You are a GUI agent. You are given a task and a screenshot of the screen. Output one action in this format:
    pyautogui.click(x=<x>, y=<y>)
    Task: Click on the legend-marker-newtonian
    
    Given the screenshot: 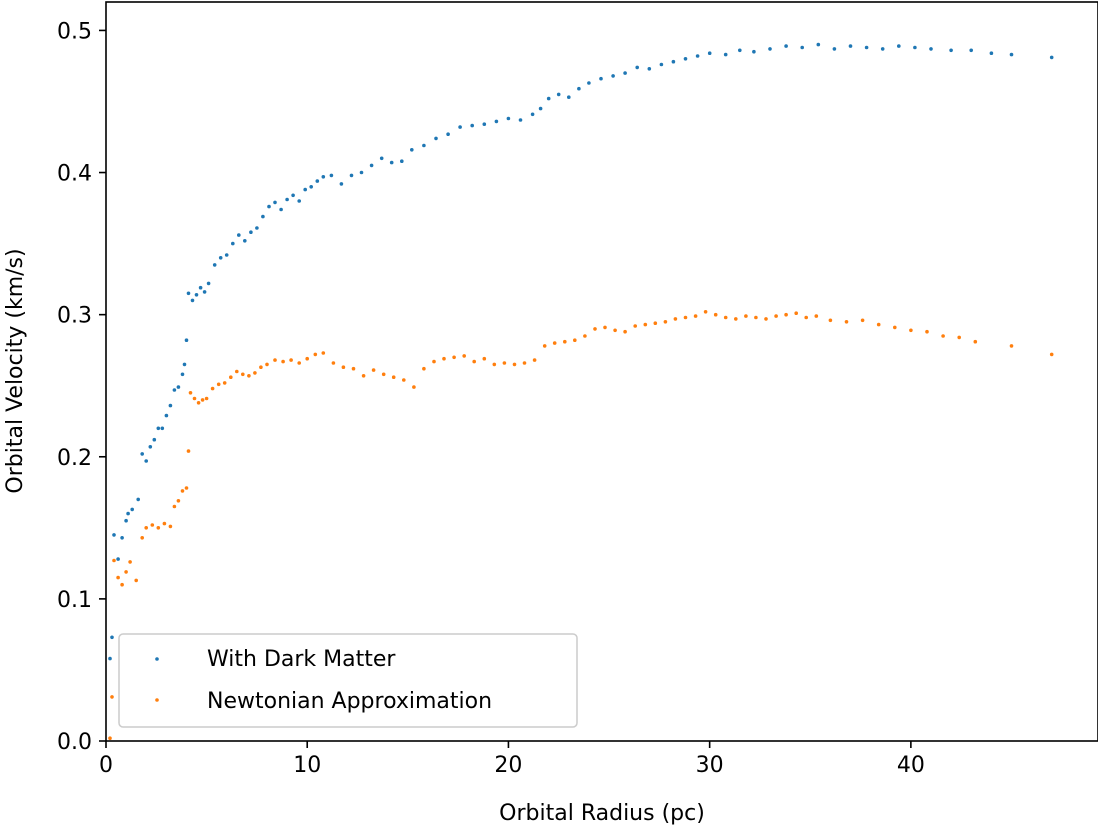 What is the action you would take?
    pyautogui.click(x=157, y=700)
    